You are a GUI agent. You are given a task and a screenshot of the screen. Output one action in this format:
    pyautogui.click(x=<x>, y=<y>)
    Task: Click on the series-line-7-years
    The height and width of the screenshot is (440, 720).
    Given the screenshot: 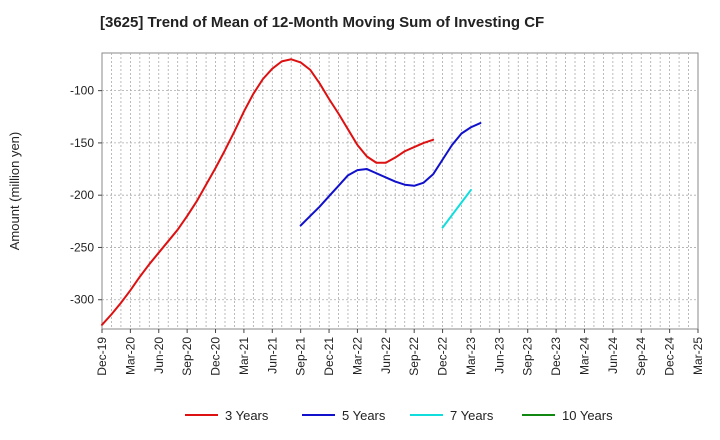 What is the action you would take?
    pyautogui.click(x=456, y=208)
    